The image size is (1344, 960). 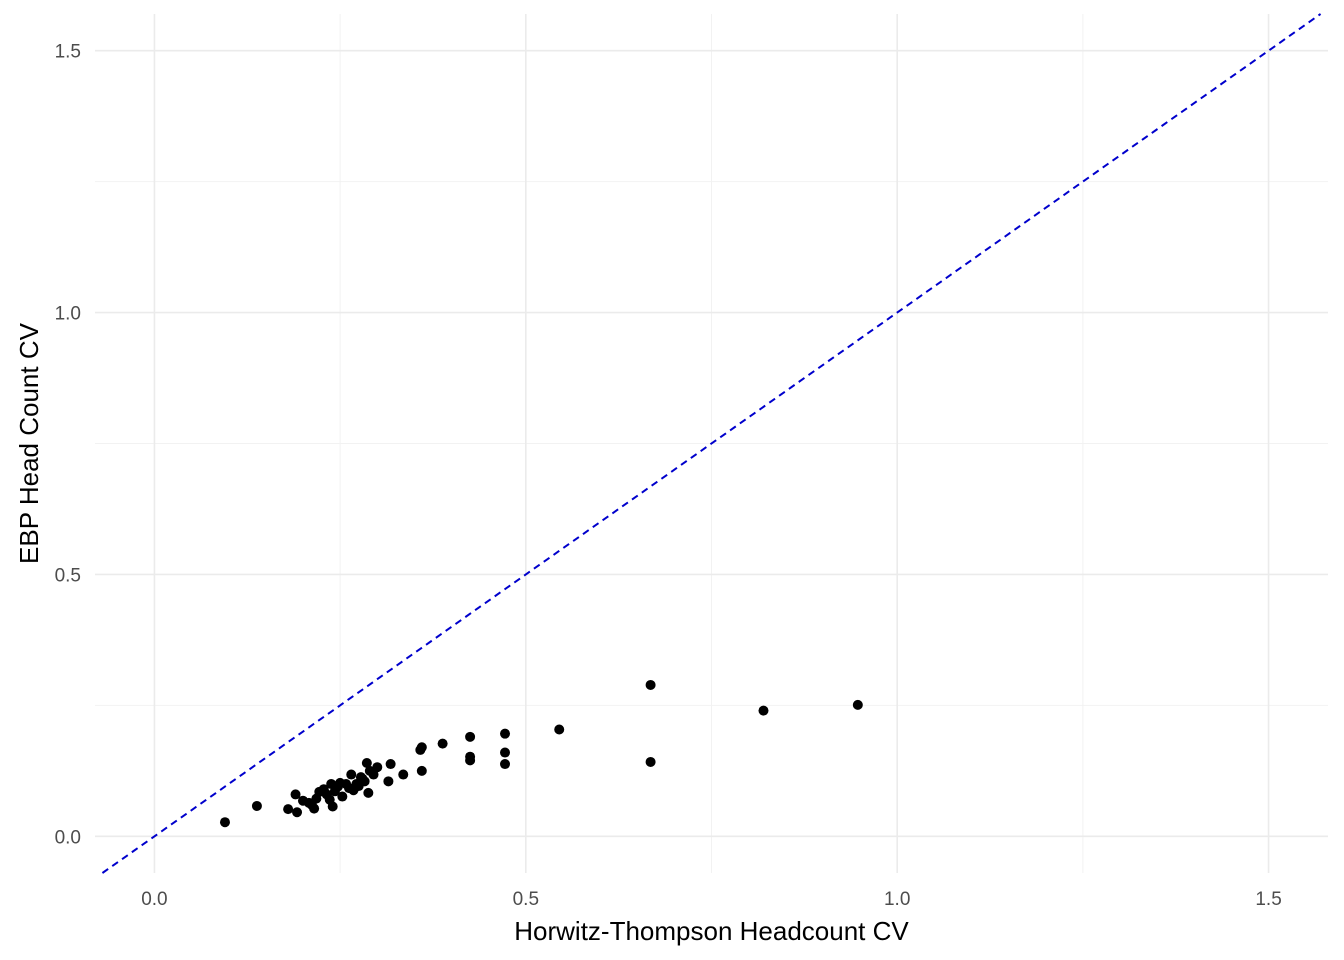 I want to click on y-tick-label: 1.5, so click(x=68, y=52).